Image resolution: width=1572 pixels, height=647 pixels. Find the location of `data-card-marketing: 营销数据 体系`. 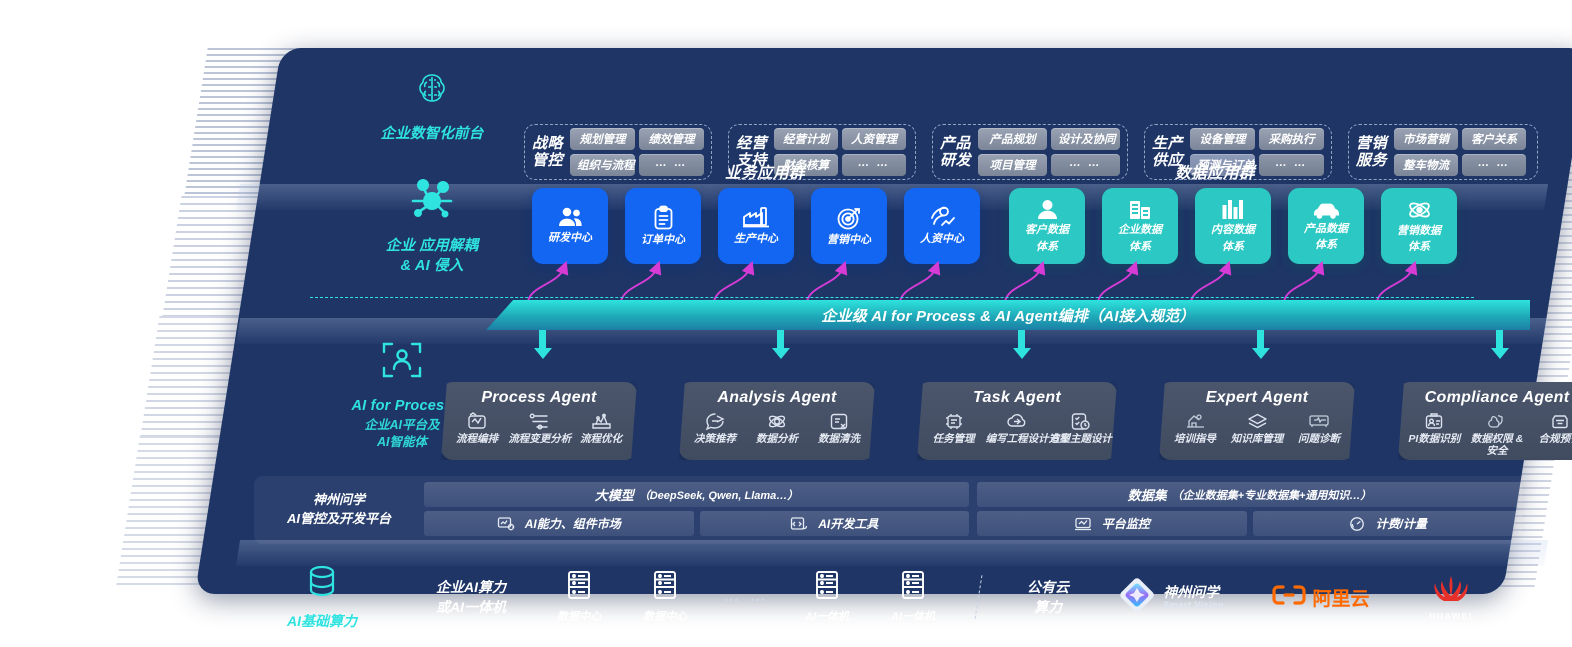

data-card-marketing: 营销数据 体系 is located at coordinates (1419, 226).